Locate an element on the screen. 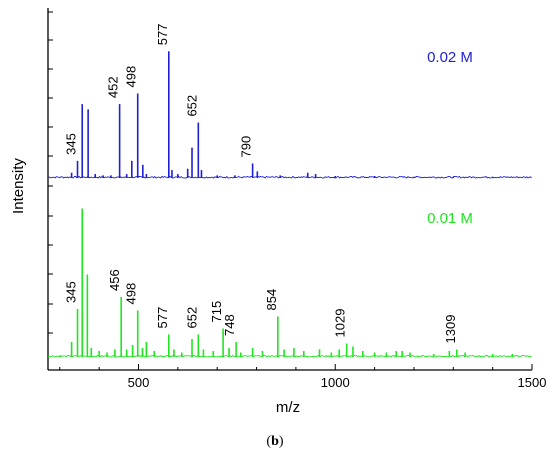 The width and height of the screenshot is (550, 460). peak-label: 1029 is located at coordinates (340, 323).